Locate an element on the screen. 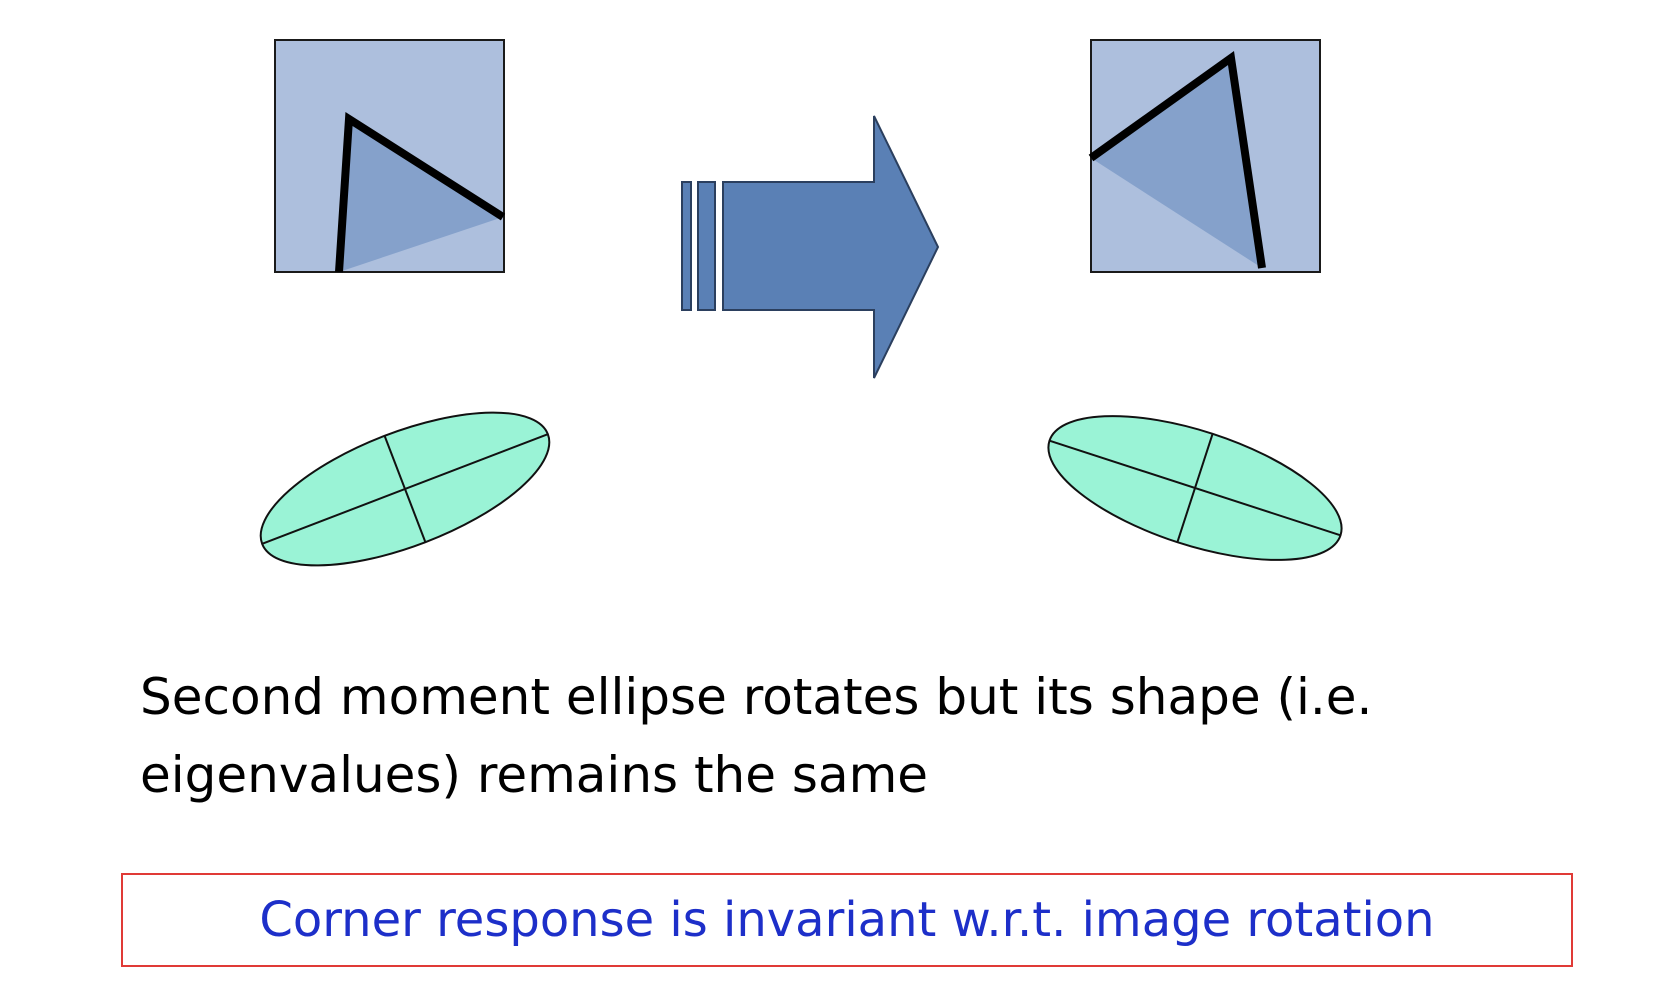 This screenshot has height=984, width=1668. caption-line-2: eigenvalues) remains the same is located at coordinates (534, 775).